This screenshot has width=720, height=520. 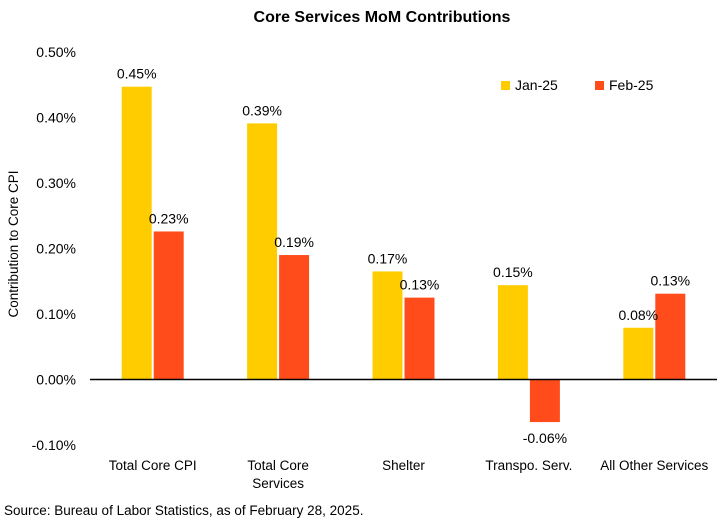 I want to click on y-axis-title: Contribution to Core CPI, so click(x=13, y=243).